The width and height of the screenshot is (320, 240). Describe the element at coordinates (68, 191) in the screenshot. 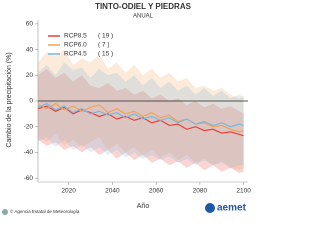

I see `x-tick-label: 2020` at that location.